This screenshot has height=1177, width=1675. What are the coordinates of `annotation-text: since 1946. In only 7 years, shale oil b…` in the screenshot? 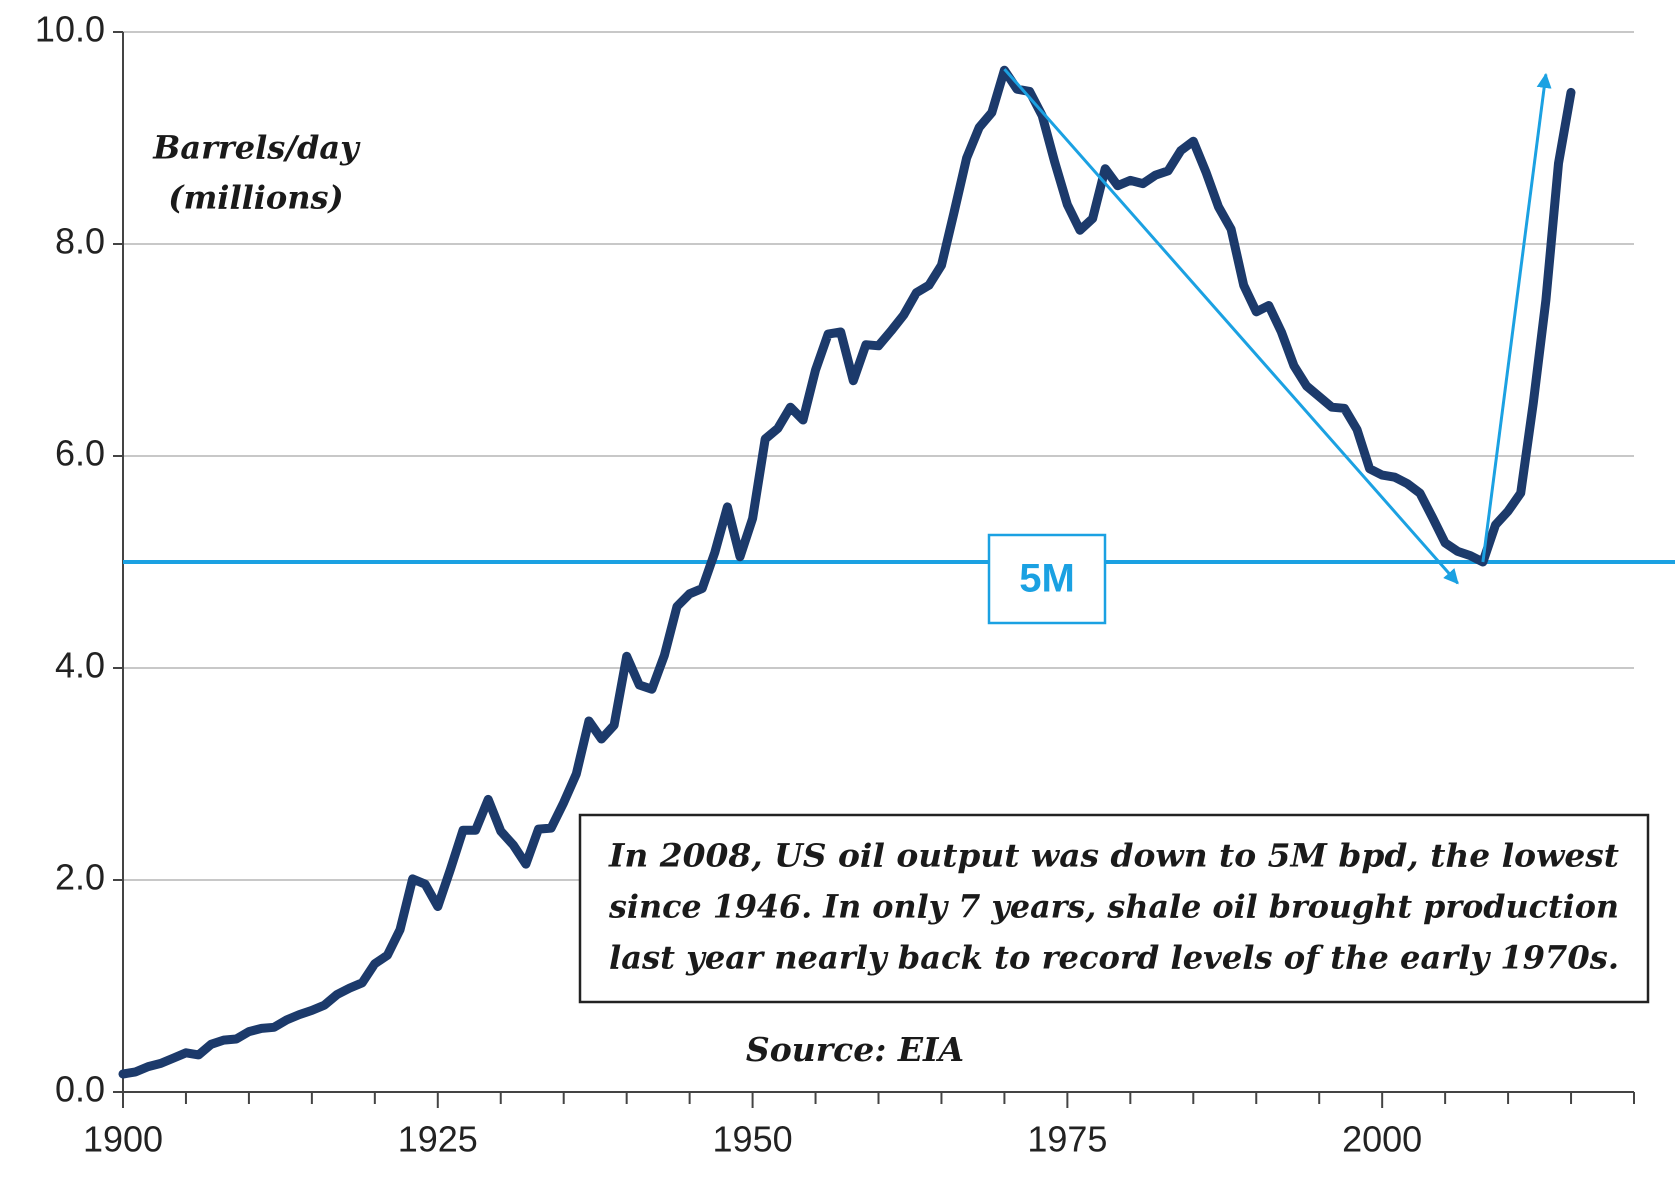 It's located at (1113, 907).